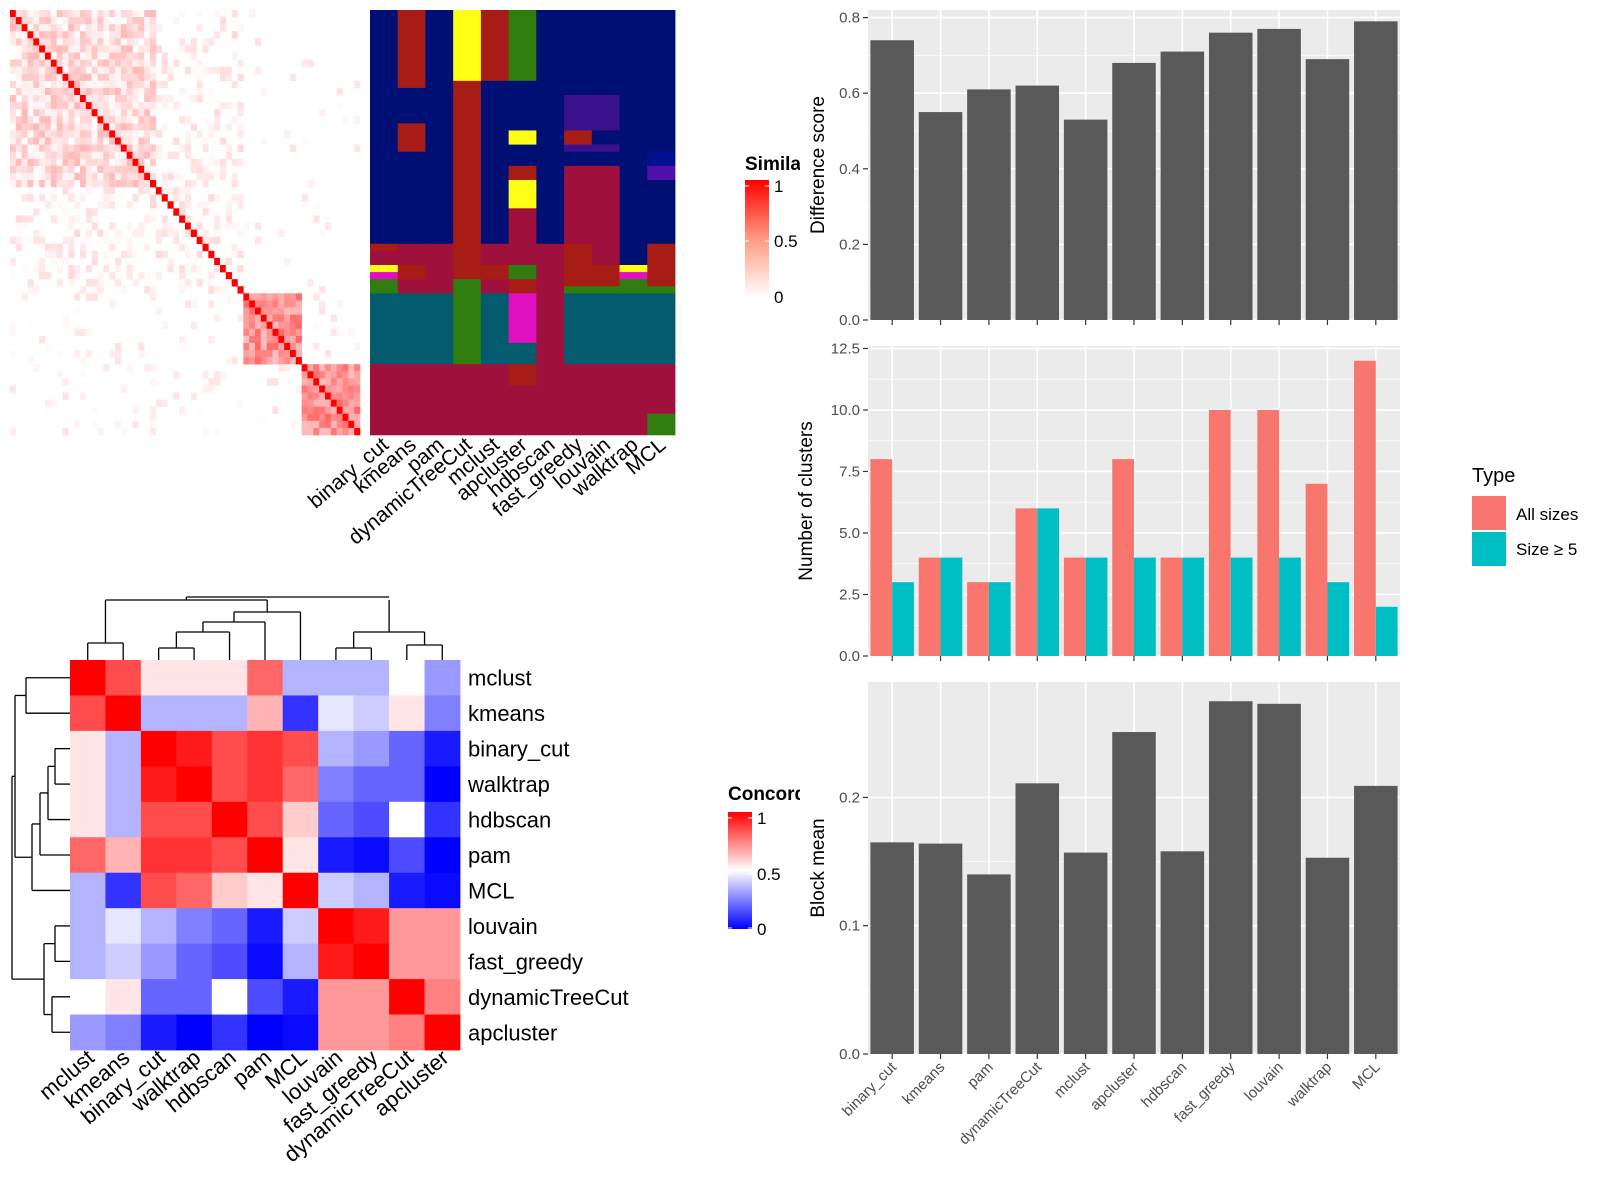 This screenshot has width=1600, height=1200. I want to click on concordance-row-label: walktrap, so click(508, 784).